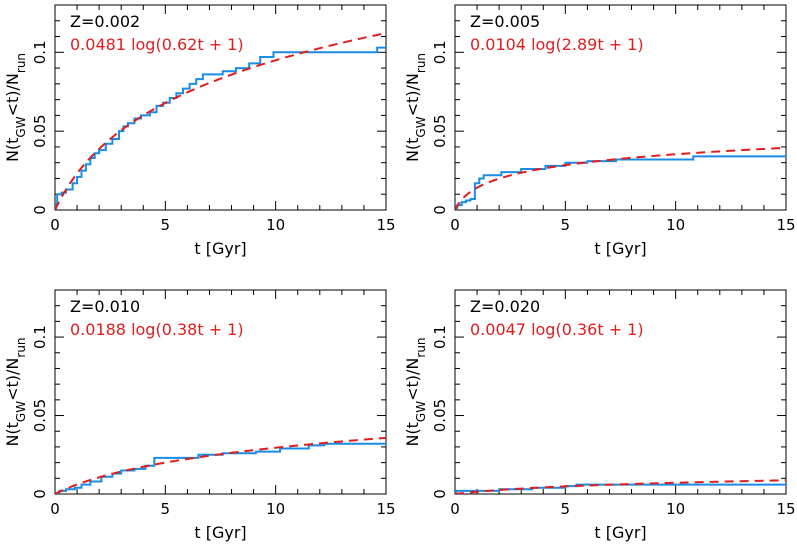  What do you see at coordinates (105, 21) in the screenshot?
I see `panel-label: Z=0.002` at bounding box center [105, 21].